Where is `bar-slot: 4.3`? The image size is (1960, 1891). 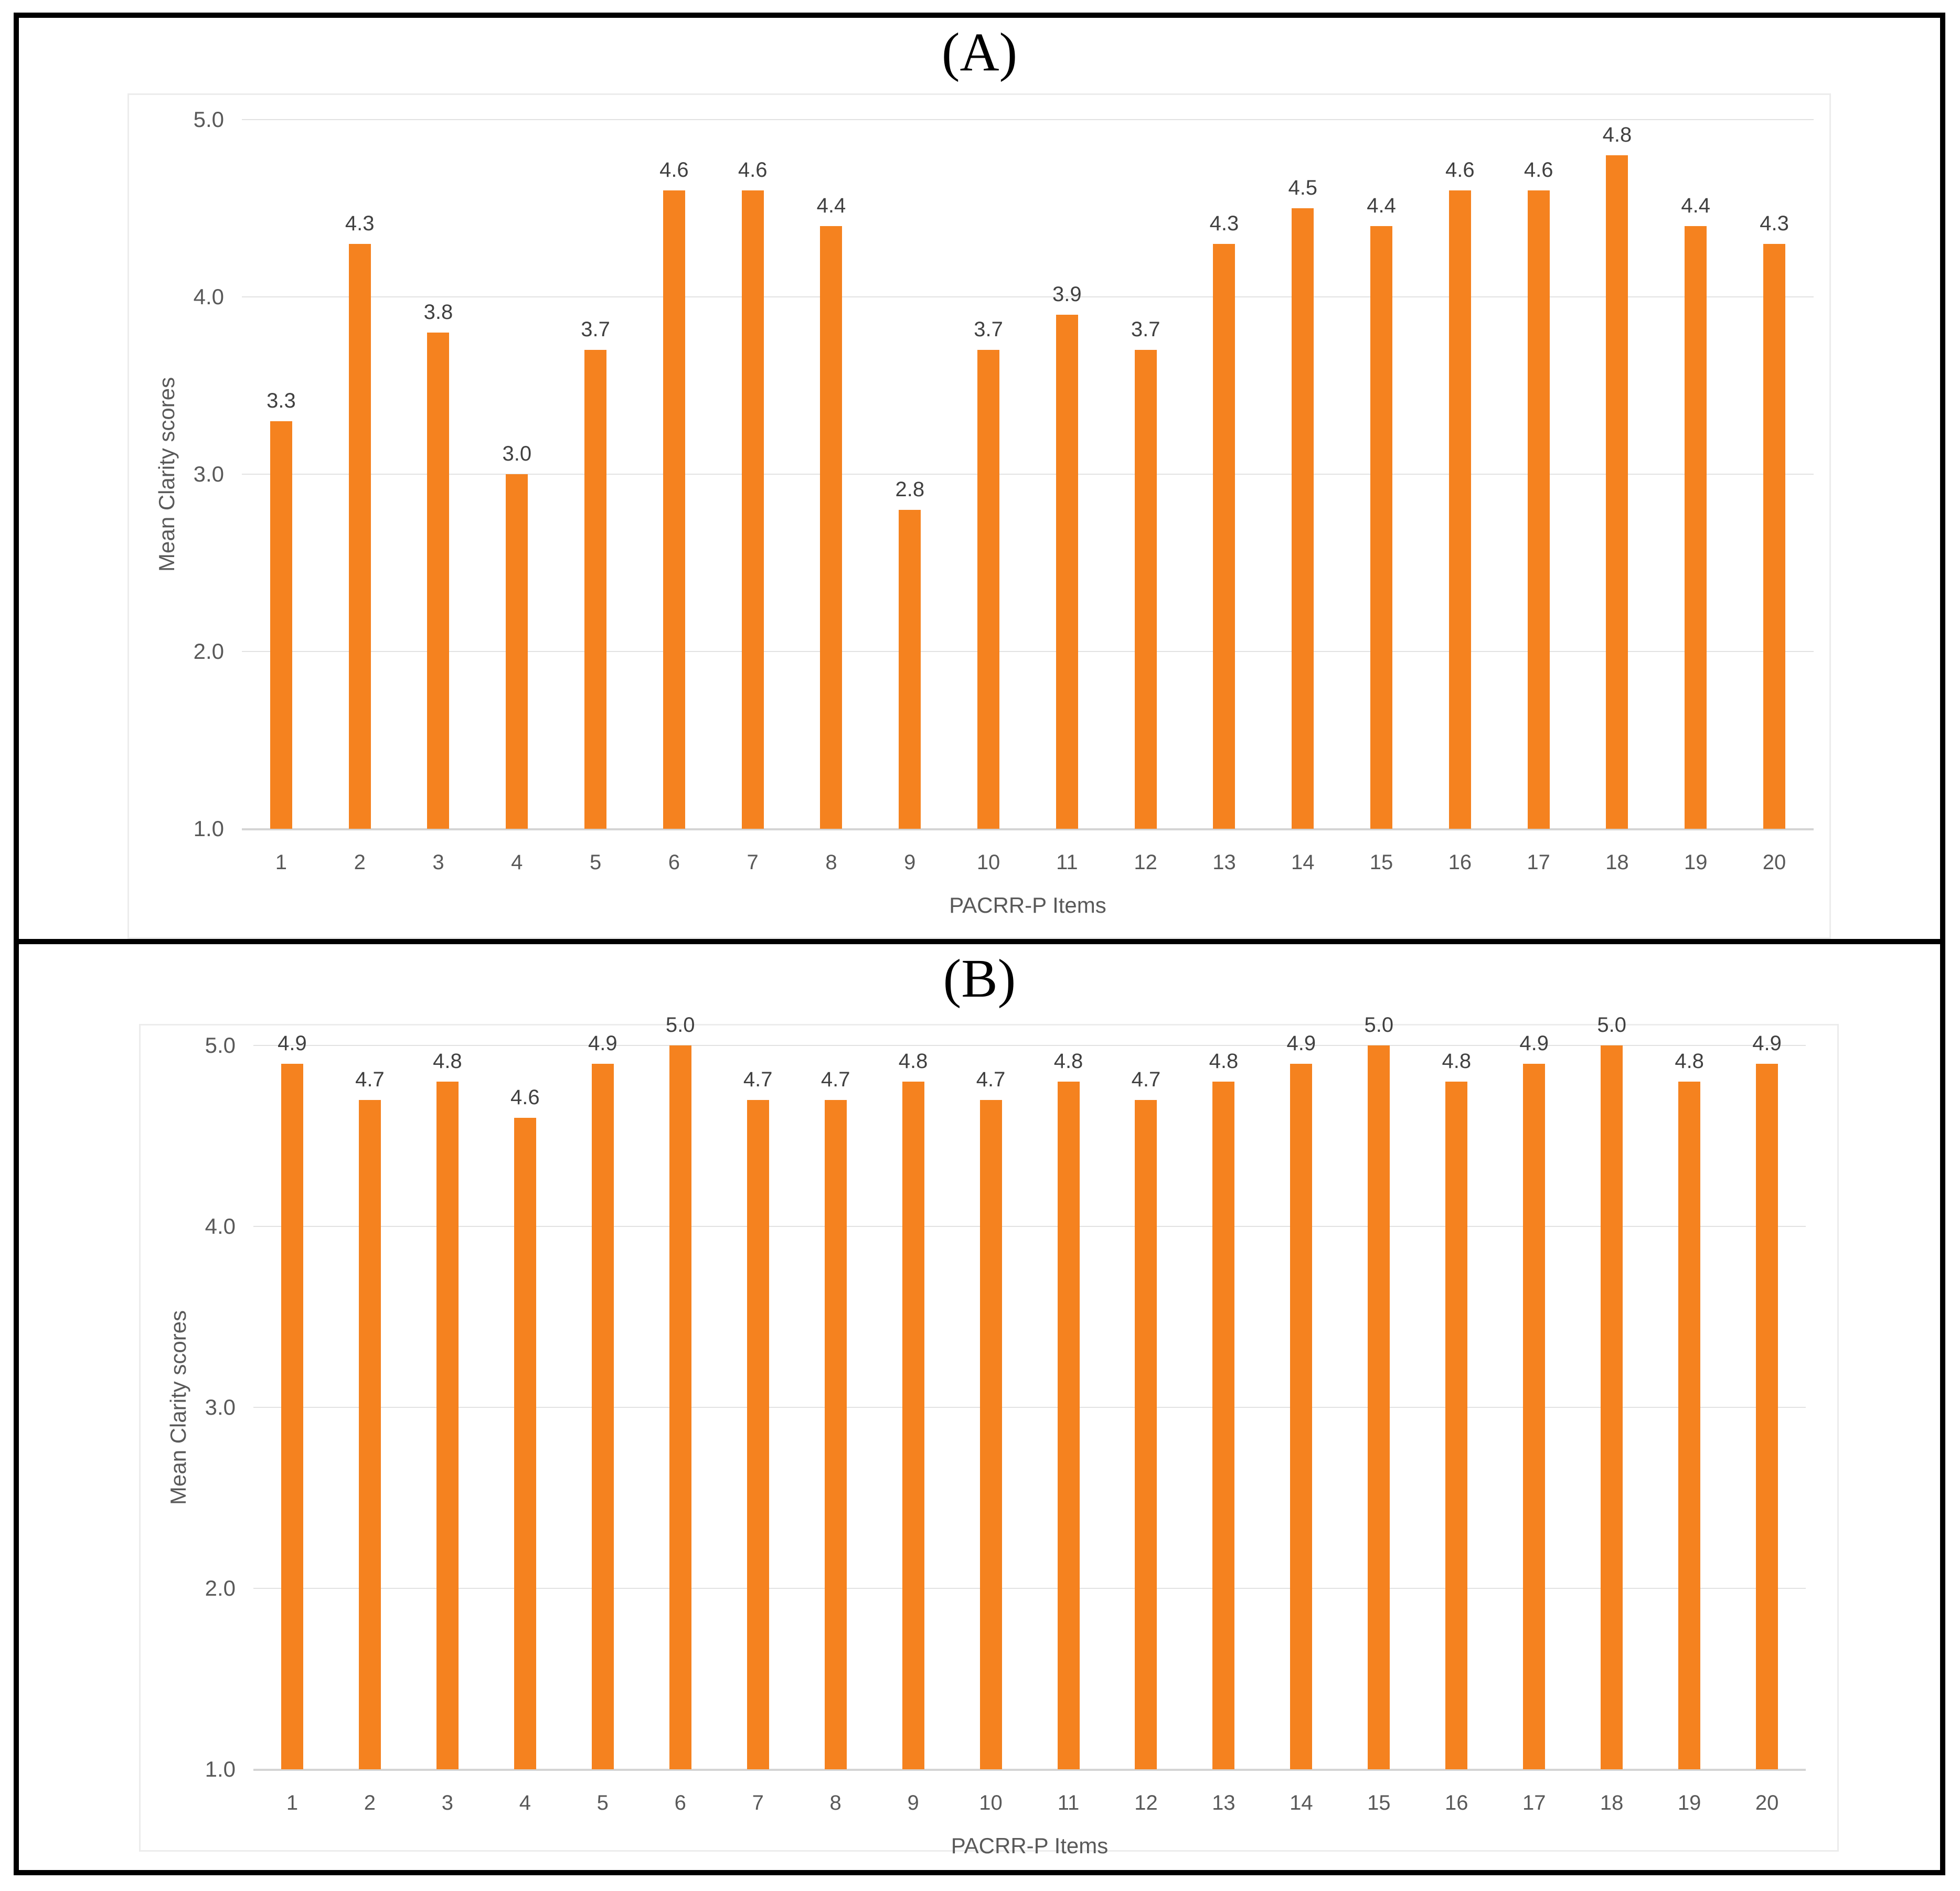
bar-slot: 4.3 is located at coordinates (1774, 475).